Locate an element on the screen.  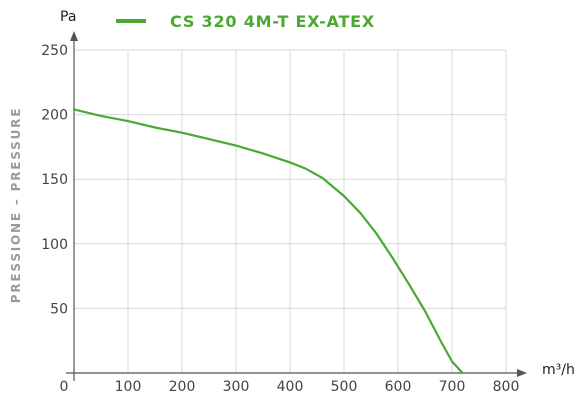
y-tick-label-250: 250 is located at coordinates (54, 51).